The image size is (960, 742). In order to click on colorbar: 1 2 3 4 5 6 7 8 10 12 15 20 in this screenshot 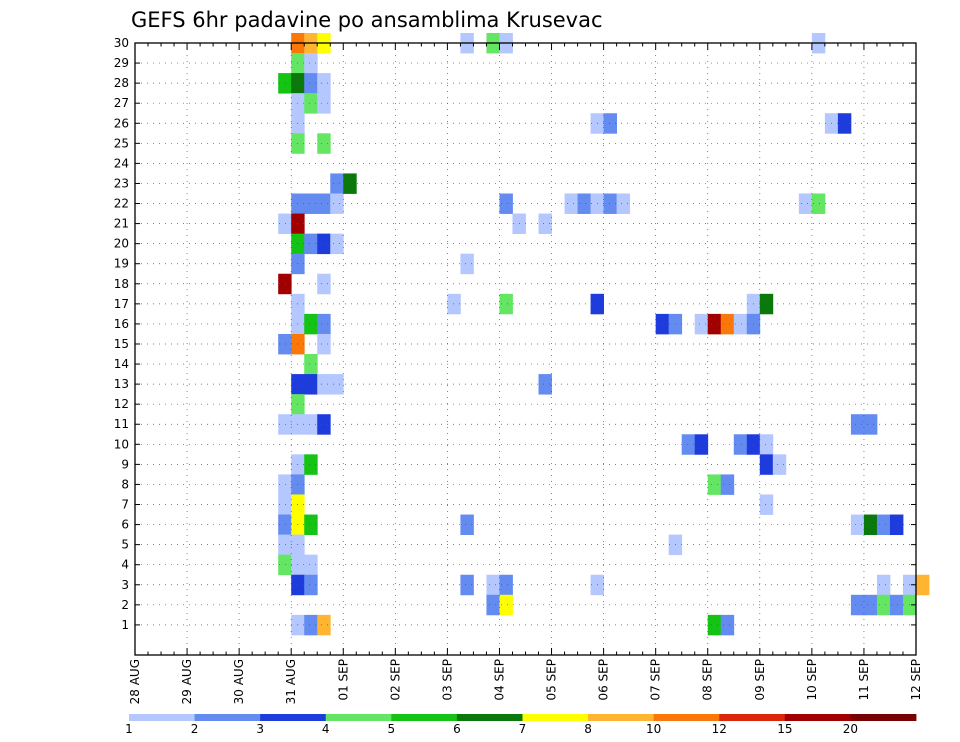, I will do `click(521, 725)`.